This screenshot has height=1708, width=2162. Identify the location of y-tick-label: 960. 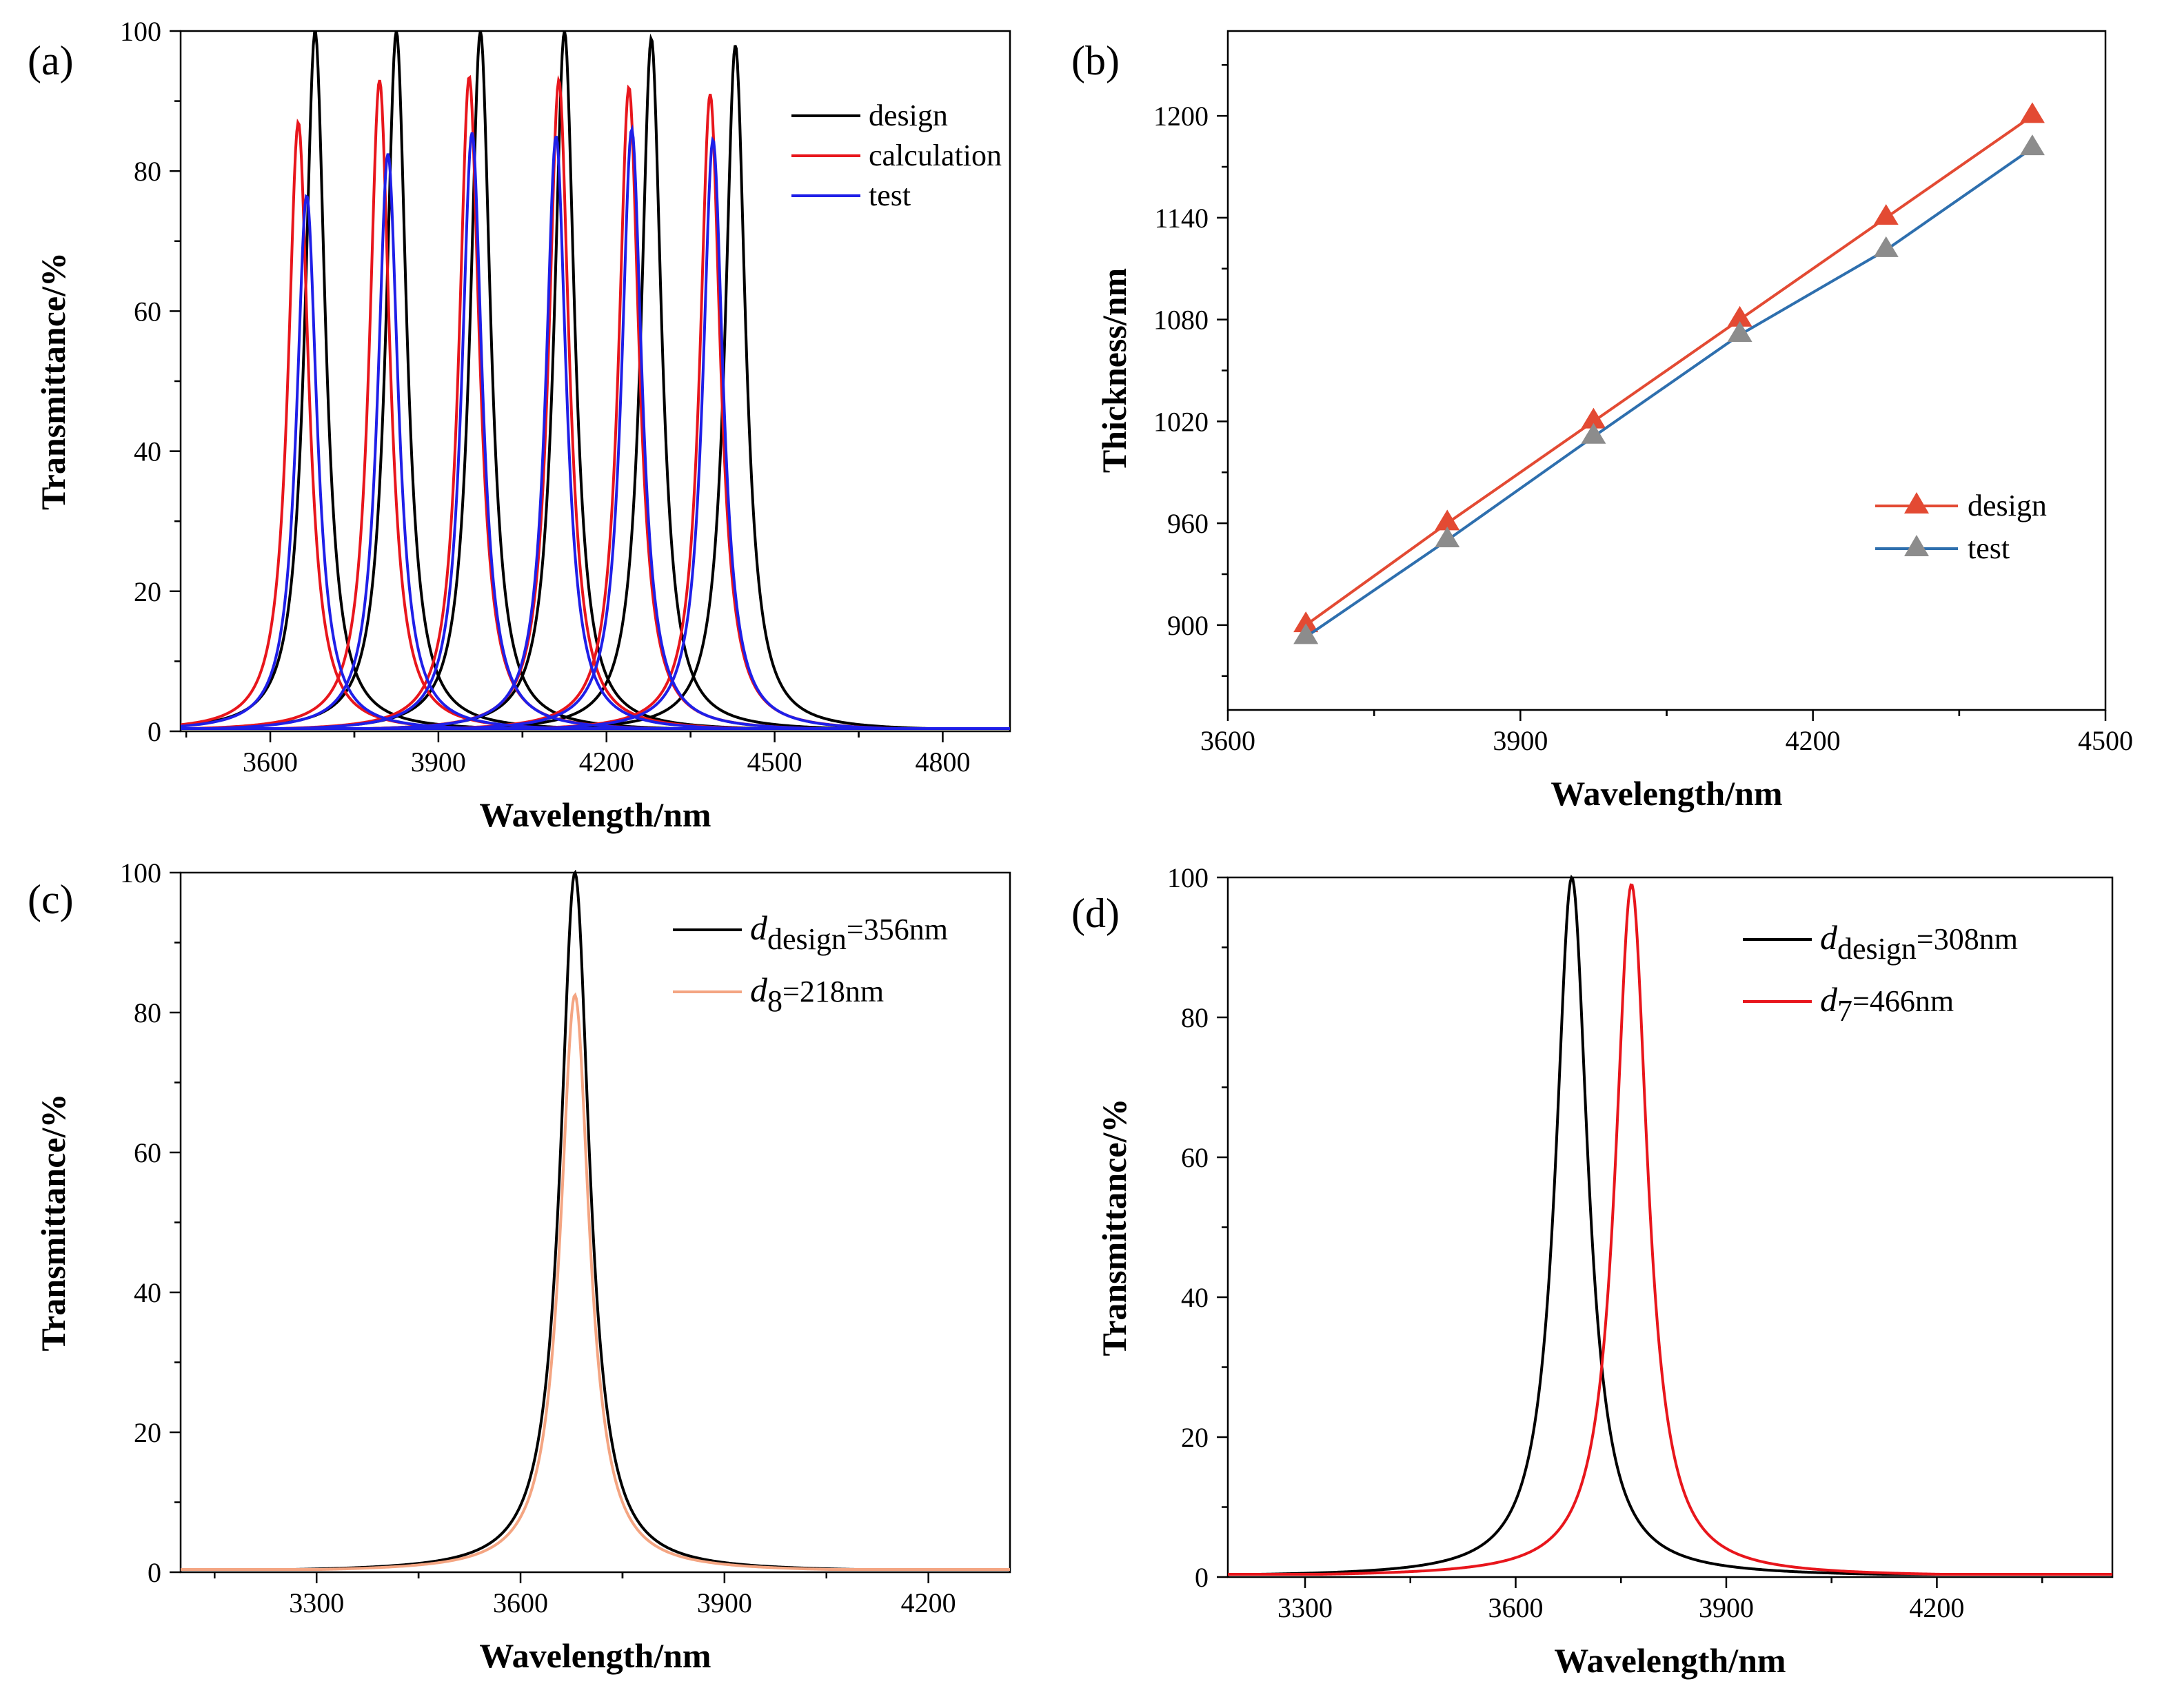
(1188, 523).